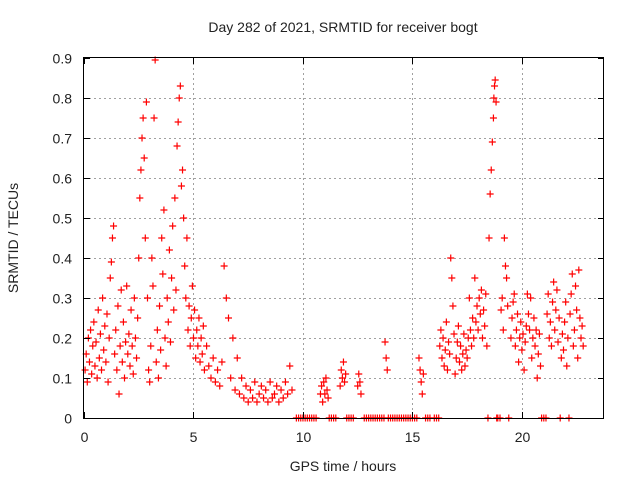 The image size is (640, 480). Describe the element at coordinates (85, 437) in the screenshot. I see `x-tick-label: 0` at that location.